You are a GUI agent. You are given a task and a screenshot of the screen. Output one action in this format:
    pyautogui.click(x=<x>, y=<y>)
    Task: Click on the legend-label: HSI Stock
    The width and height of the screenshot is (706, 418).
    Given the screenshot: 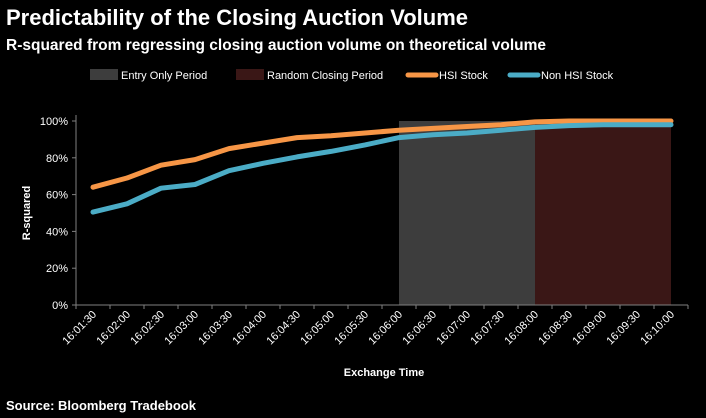 What is the action you would take?
    pyautogui.click(x=463, y=76)
    